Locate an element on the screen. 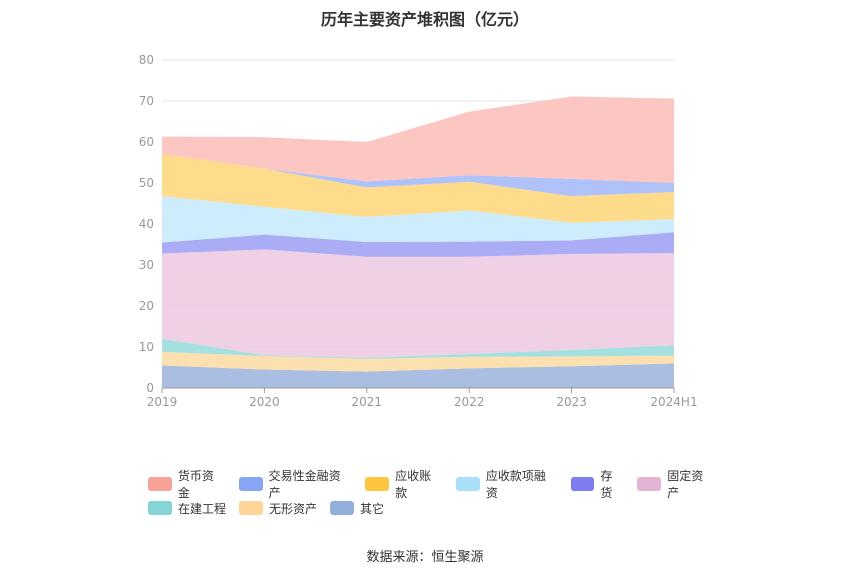 The width and height of the screenshot is (850, 575). legend-item: 应收款项融资 is located at coordinates (506, 484).